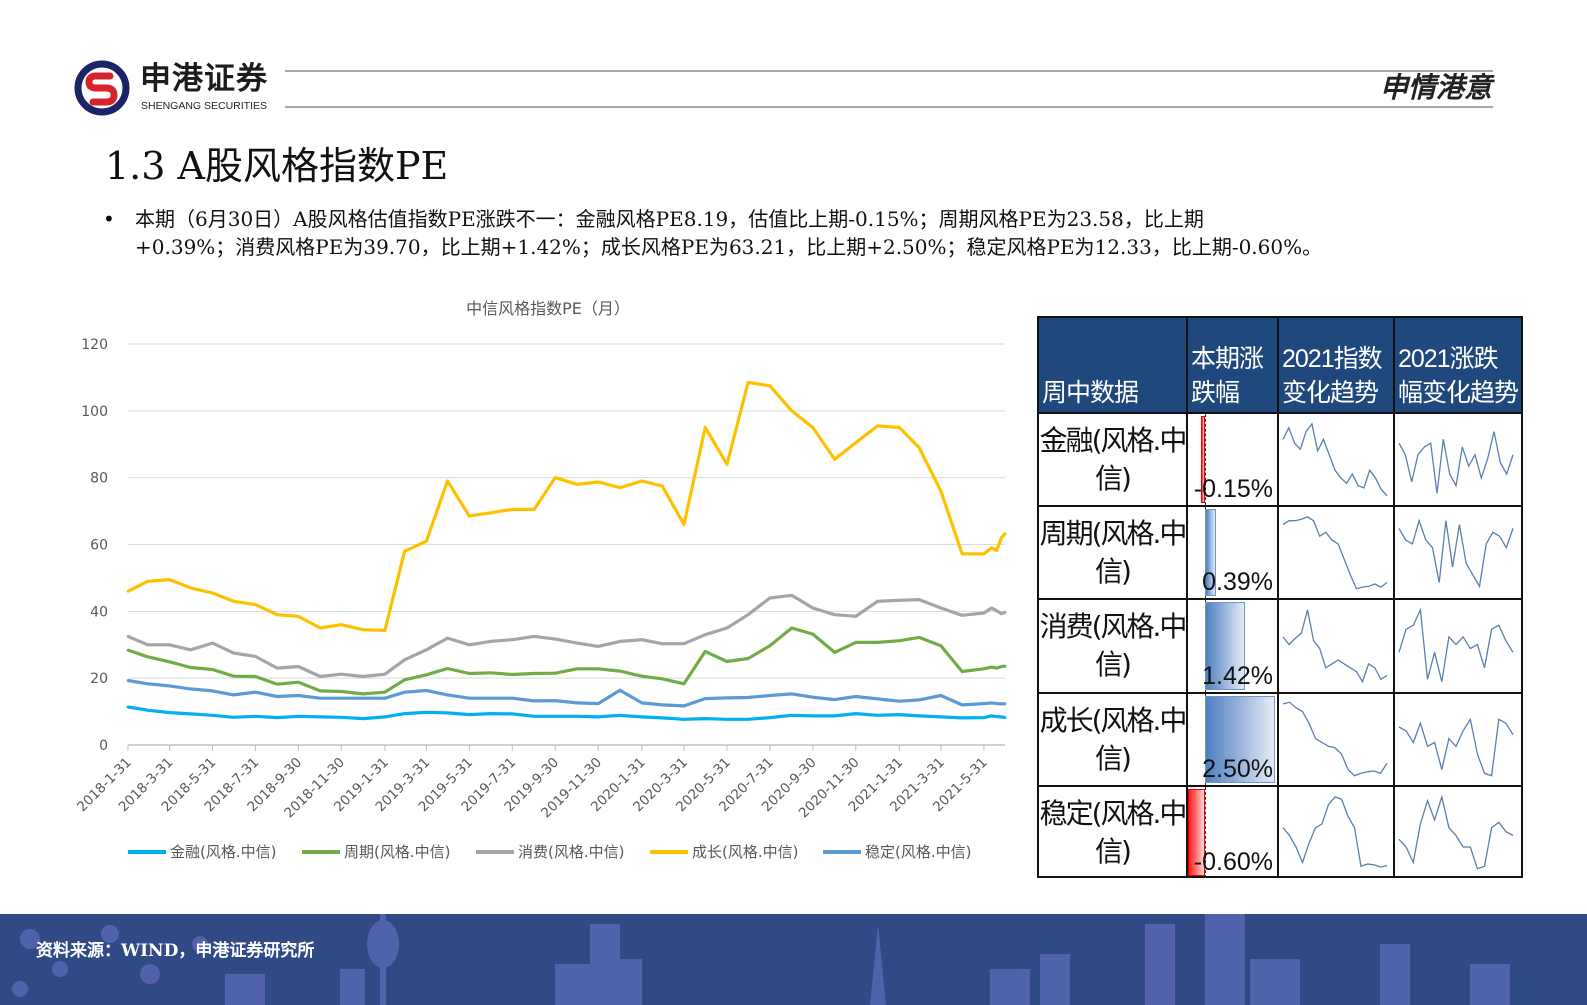 The width and height of the screenshot is (1587, 1005). I want to click on row-label: 金融(风格.中信), so click(1113, 459).